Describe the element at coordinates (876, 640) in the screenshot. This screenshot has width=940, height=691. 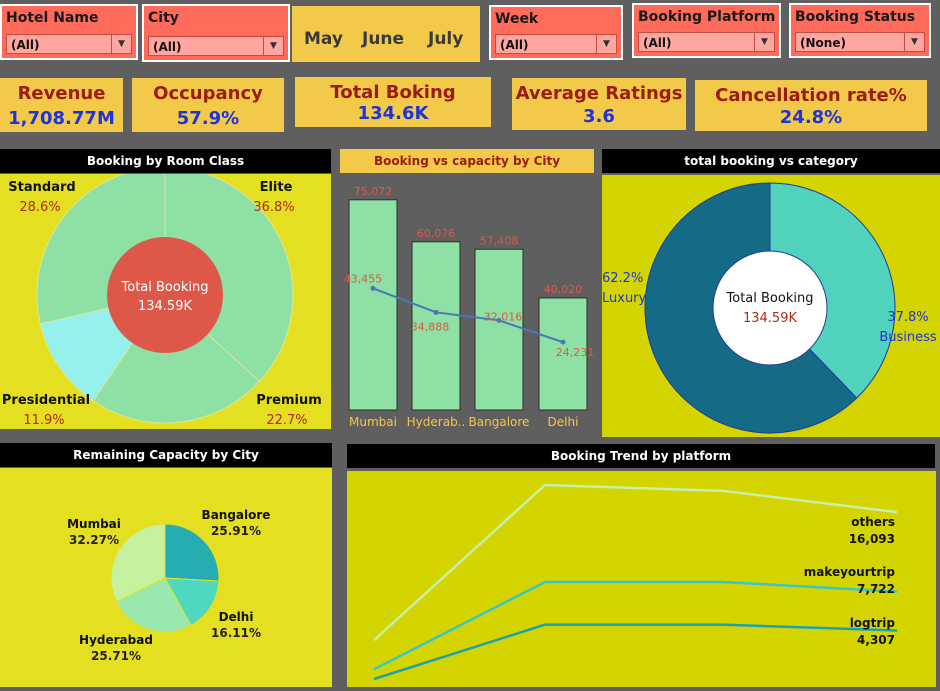
I see `series-value: 4,307` at that location.